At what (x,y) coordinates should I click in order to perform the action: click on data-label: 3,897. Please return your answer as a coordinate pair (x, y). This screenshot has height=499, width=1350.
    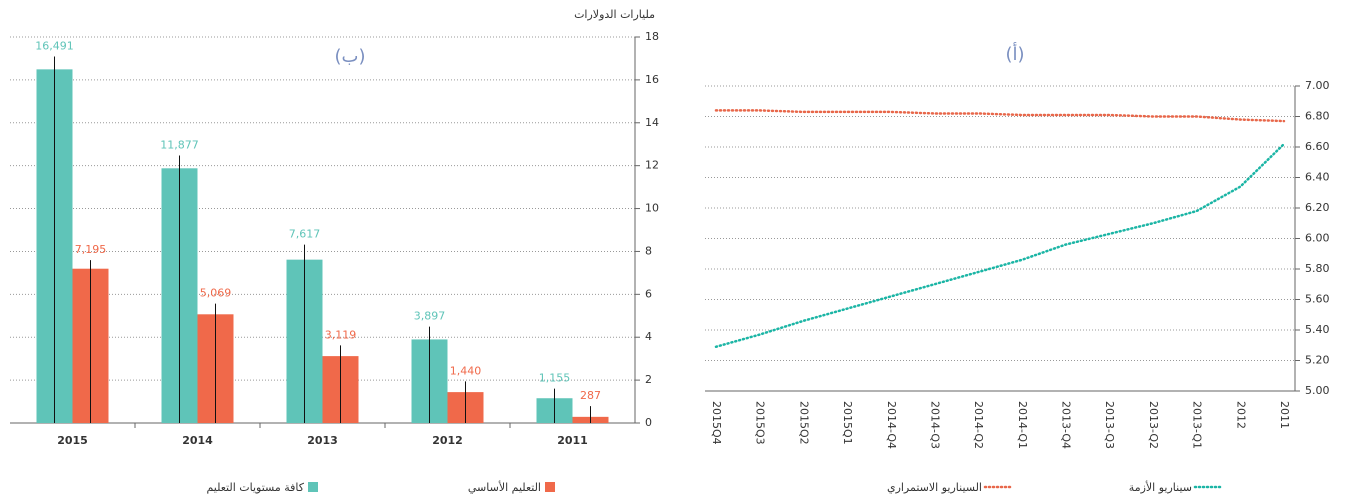
    Looking at the image, I should click on (430, 316).